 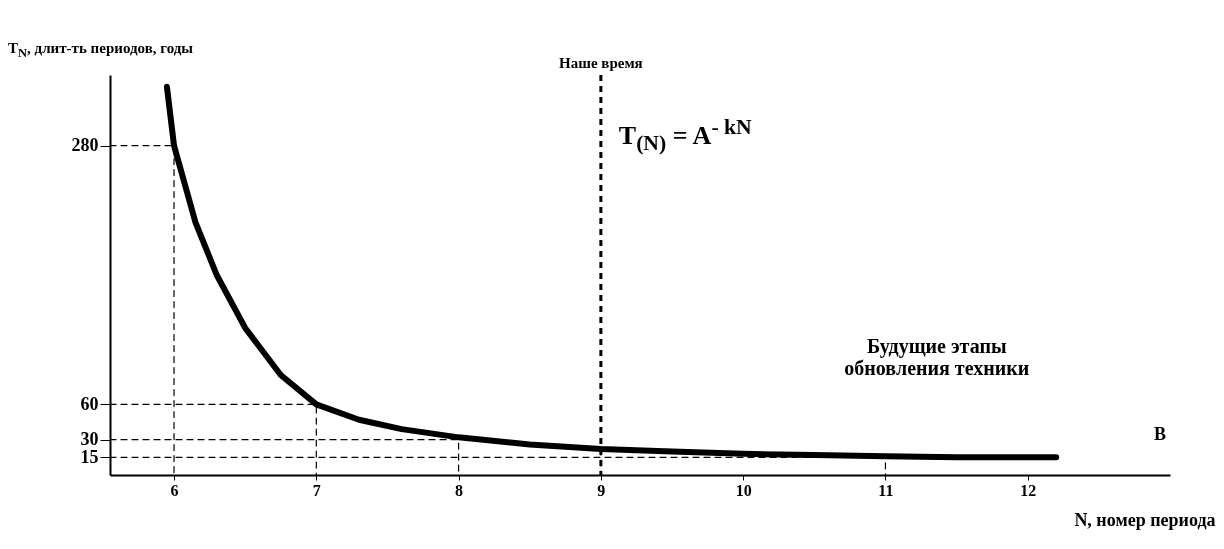 I want to click on x-tick-label: 9, so click(x=601, y=490).